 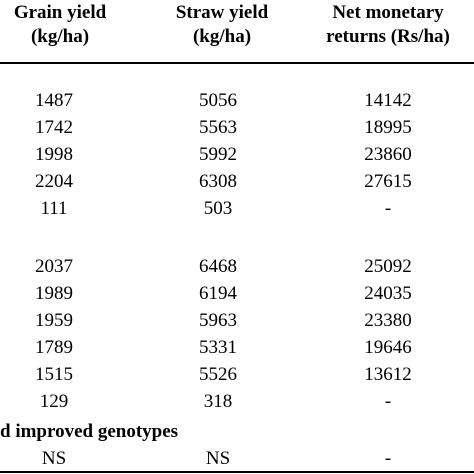 What do you see at coordinates (388, 36) in the screenshot?
I see `header-net-returns-line2: returns (Rs/ha)` at bounding box center [388, 36].